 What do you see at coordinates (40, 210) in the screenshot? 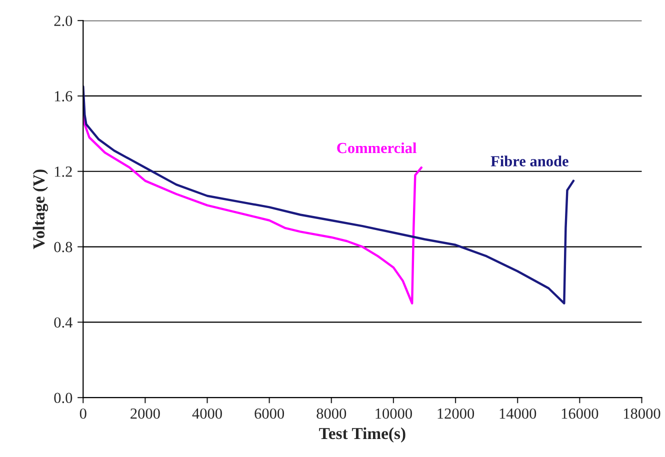
I see `y-axis-title: Voltage (V)` at bounding box center [40, 210].